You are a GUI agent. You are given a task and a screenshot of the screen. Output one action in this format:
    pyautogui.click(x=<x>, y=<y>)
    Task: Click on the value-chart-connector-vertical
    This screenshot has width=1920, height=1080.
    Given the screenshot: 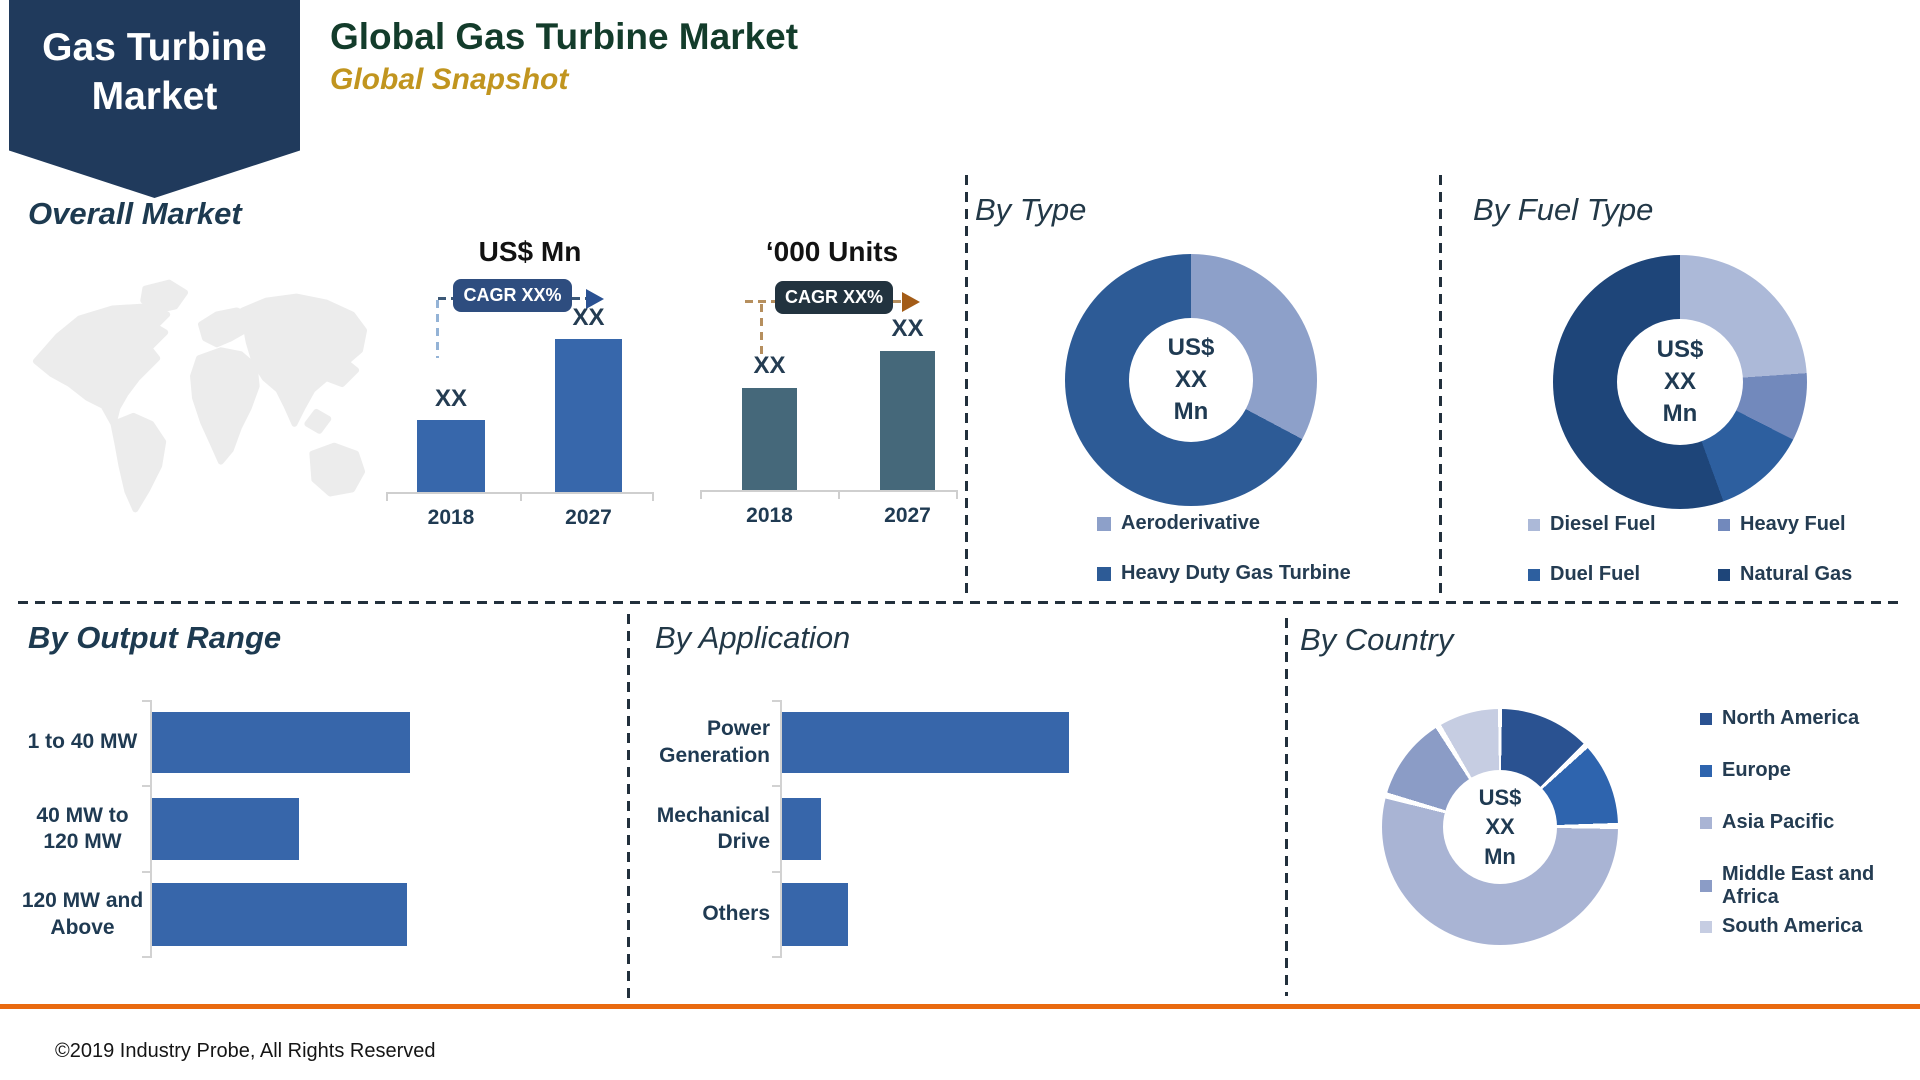 What is the action you would take?
    pyautogui.click(x=437, y=329)
    